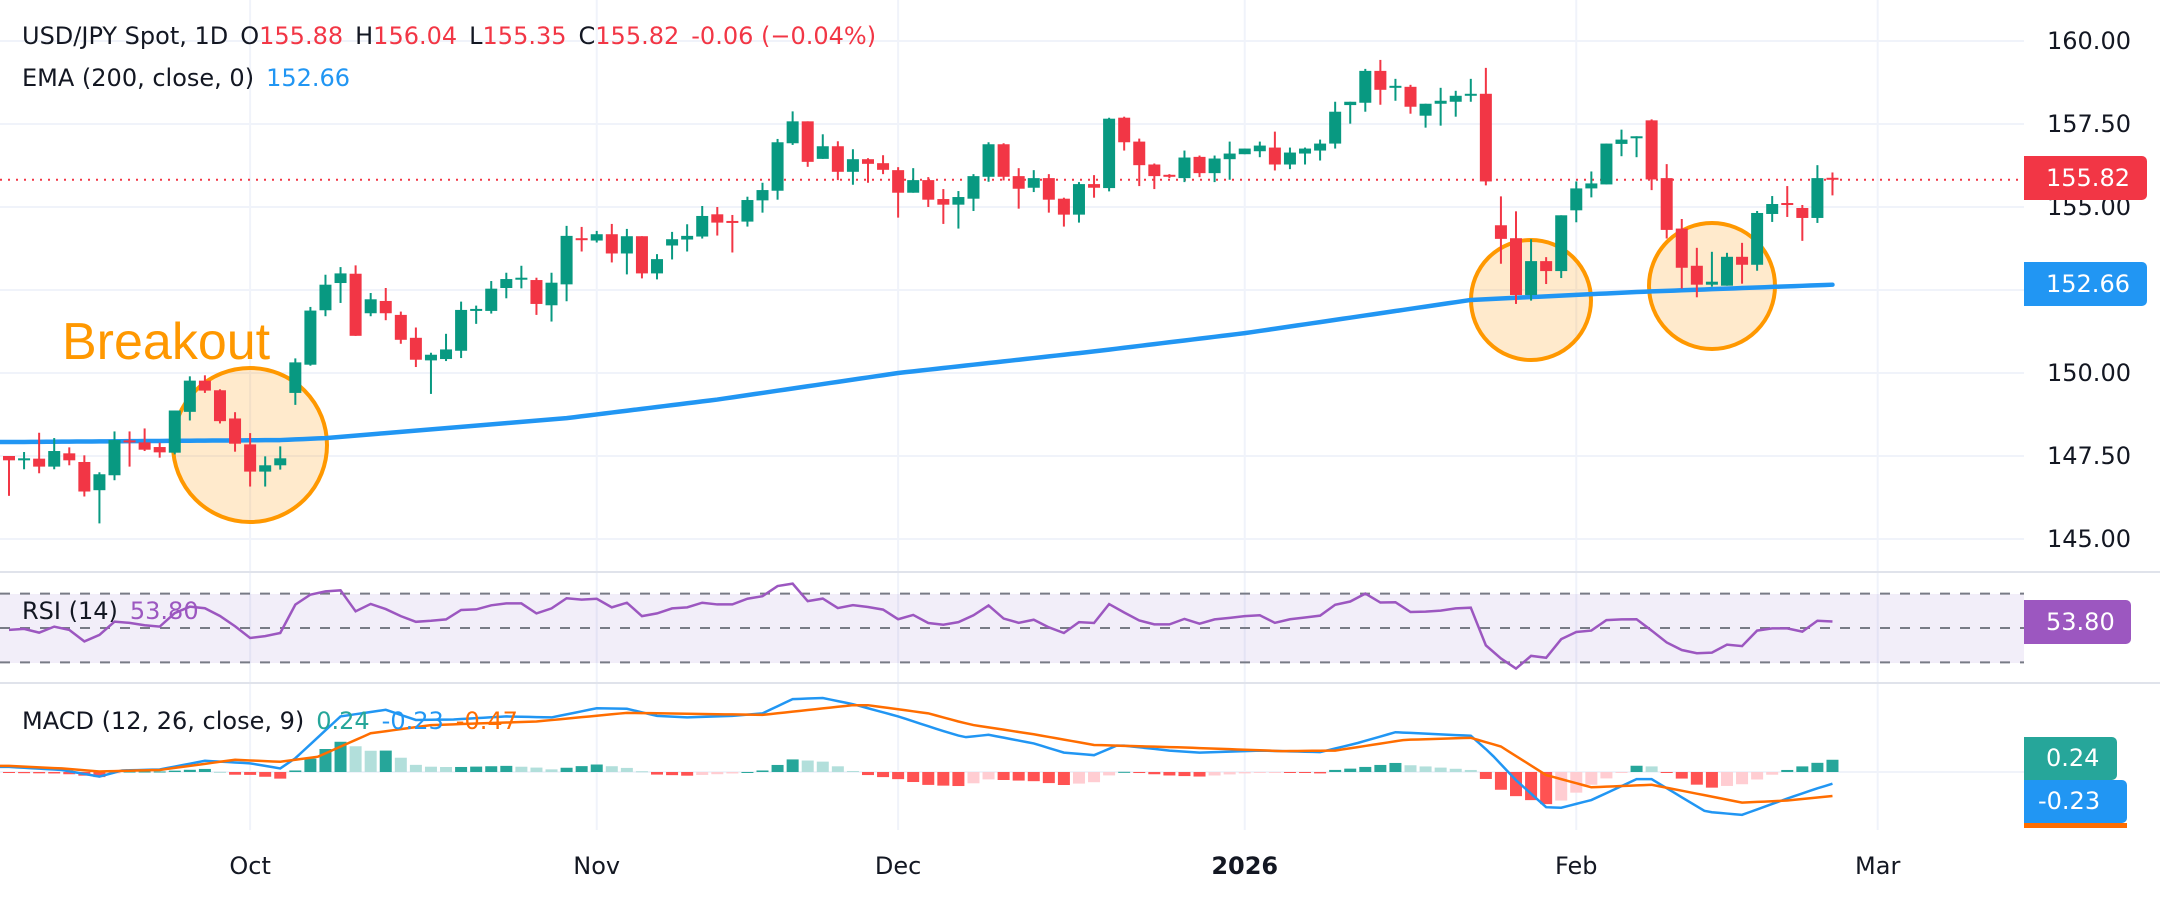 This screenshot has width=2160, height=901. I want to click on symbol-title: USD/JPY Spot, 1D, so click(125, 36).